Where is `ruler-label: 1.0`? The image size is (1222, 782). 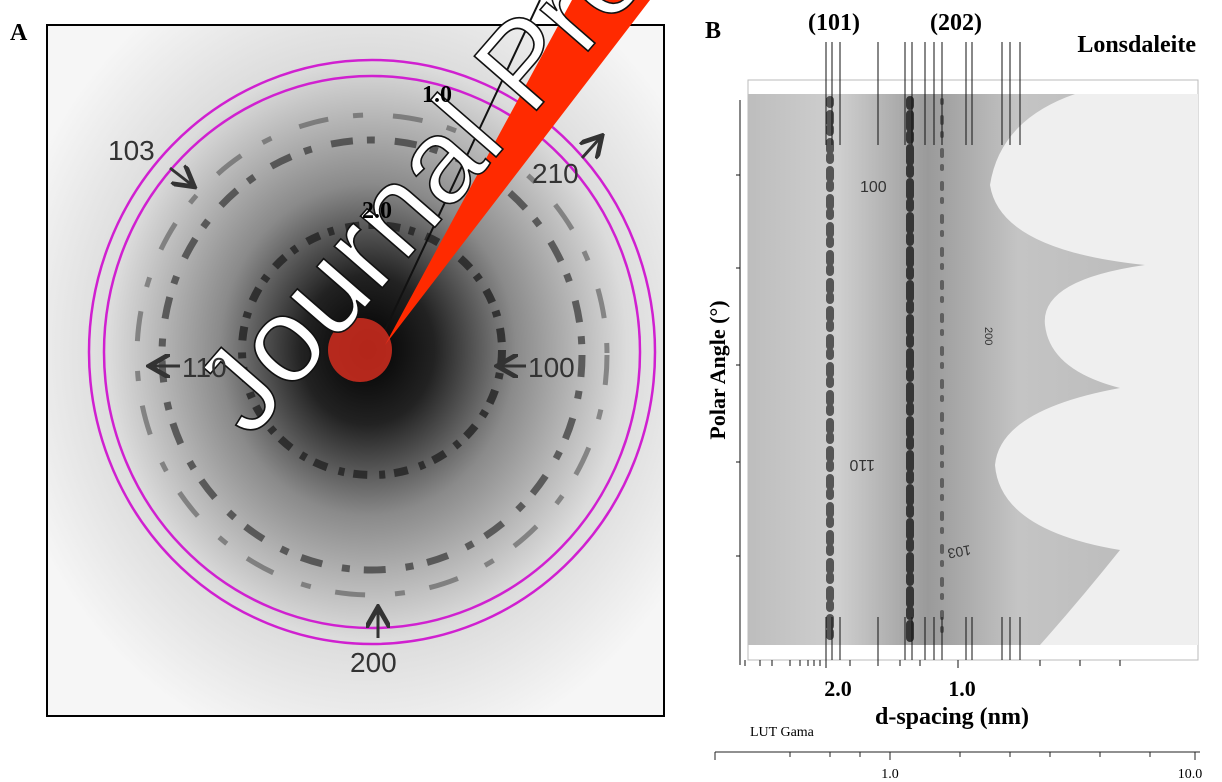 ruler-label: 1.0 is located at coordinates (437, 95).